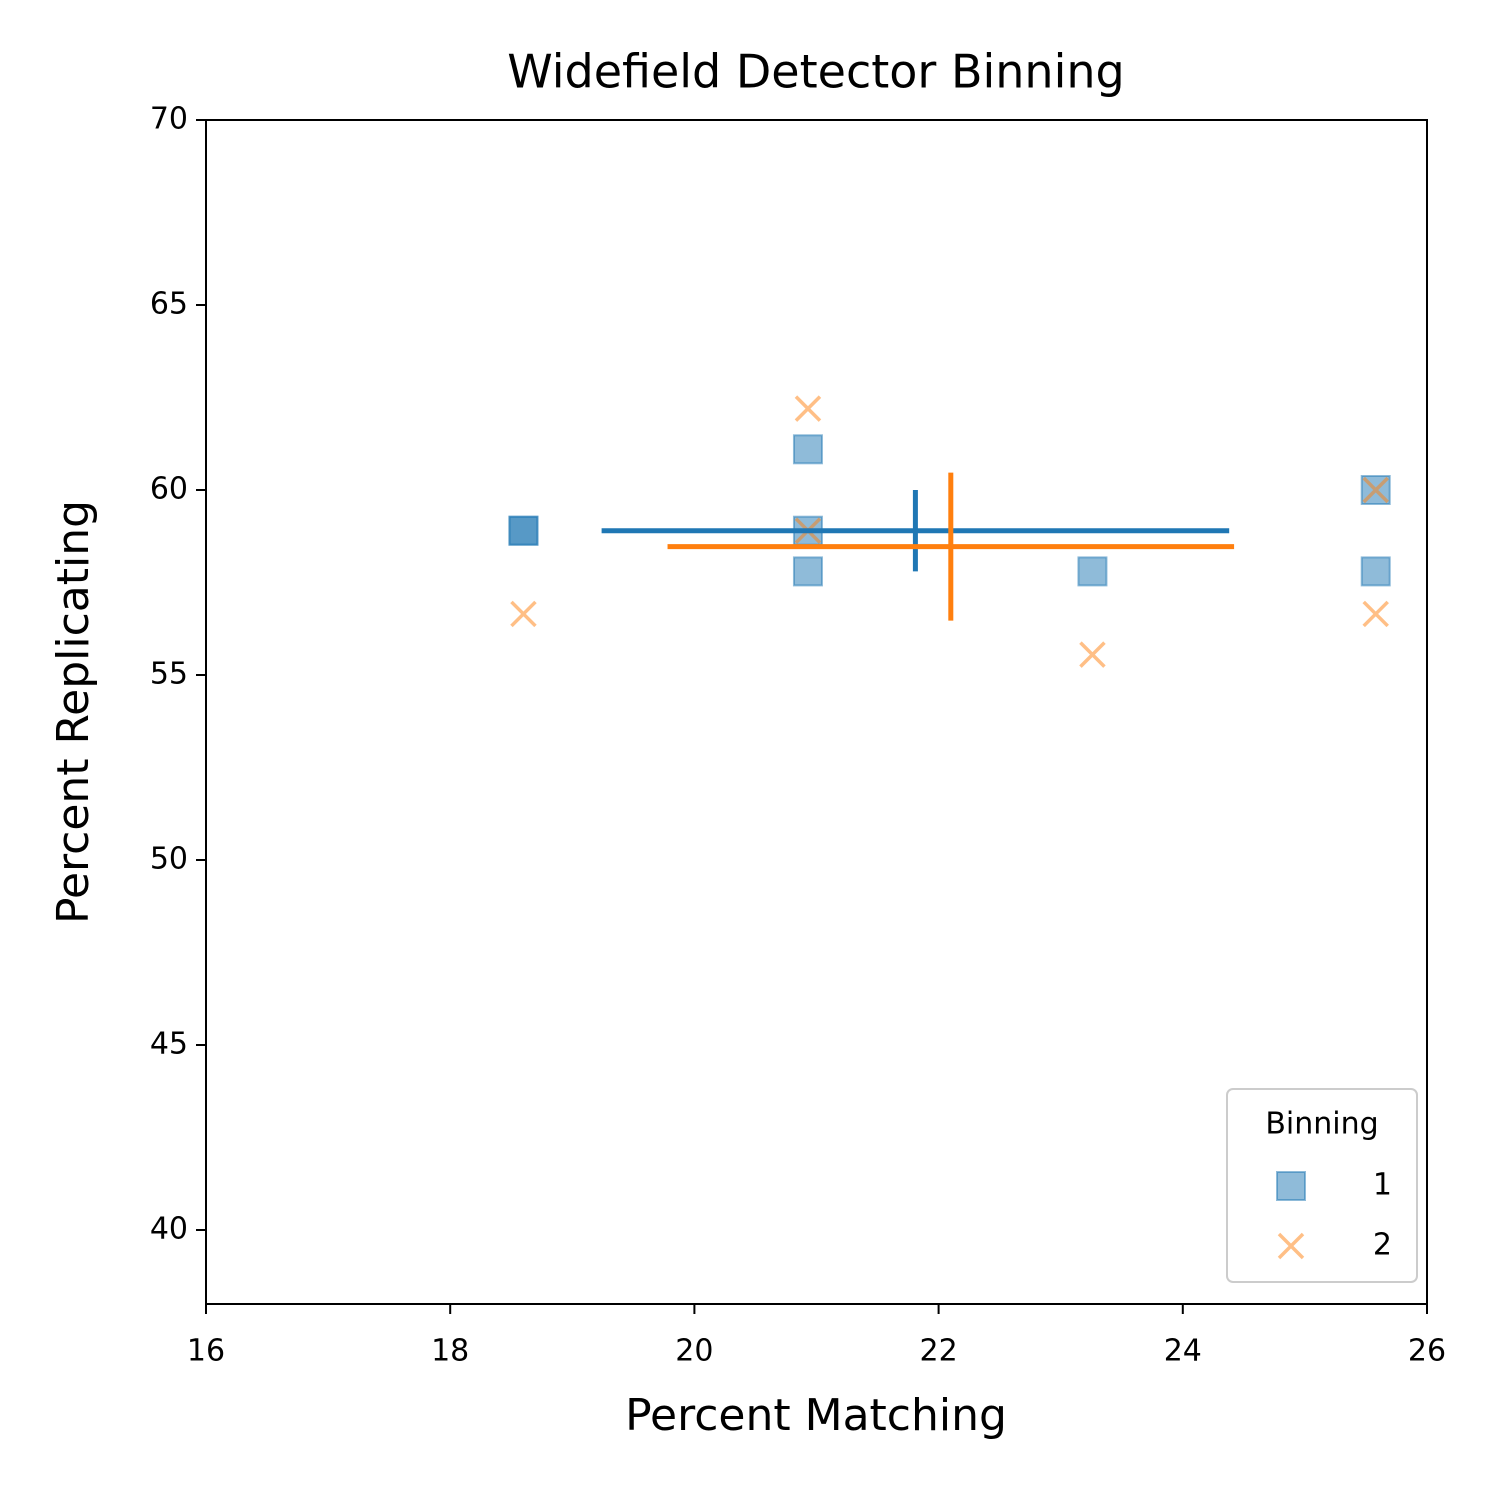 The image size is (1500, 1500). What do you see at coordinates (939, 1351) in the screenshot?
I see `x-tick-label: 22` at bounding box center [939, 1351].